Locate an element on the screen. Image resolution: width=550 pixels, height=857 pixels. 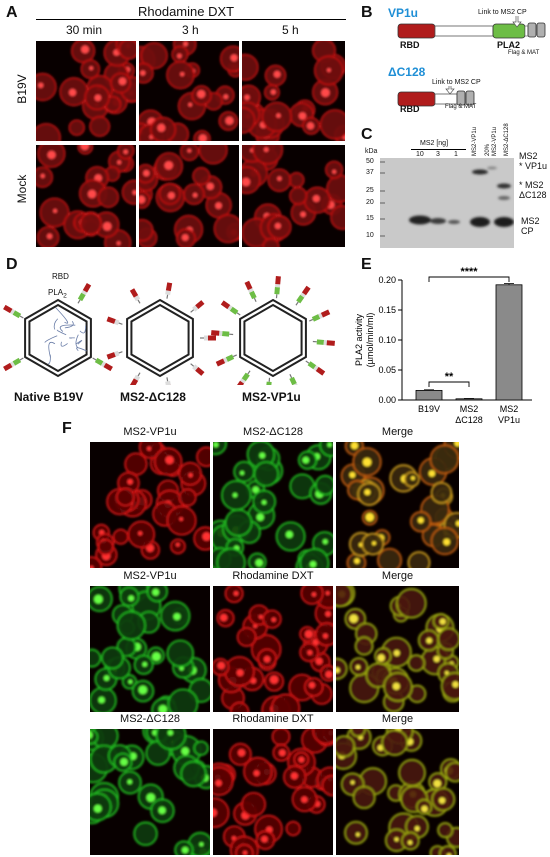
ms2-dc128-capsid is located at coordinates (160, 338).